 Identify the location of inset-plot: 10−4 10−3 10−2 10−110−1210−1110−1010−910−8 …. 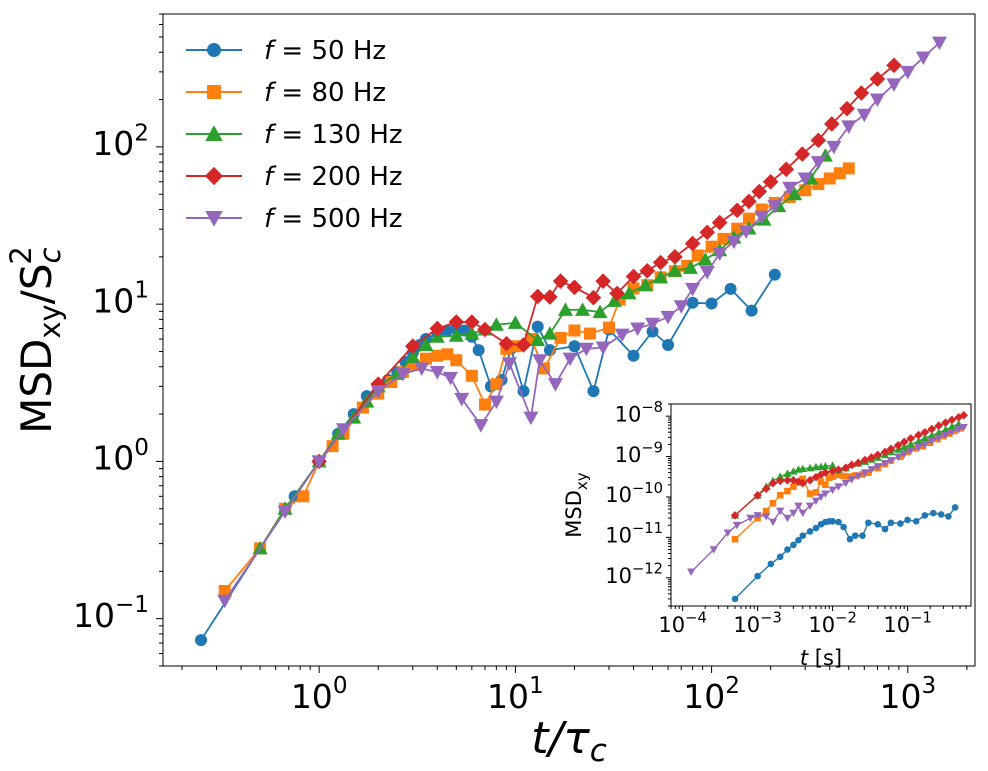
(767, 534).